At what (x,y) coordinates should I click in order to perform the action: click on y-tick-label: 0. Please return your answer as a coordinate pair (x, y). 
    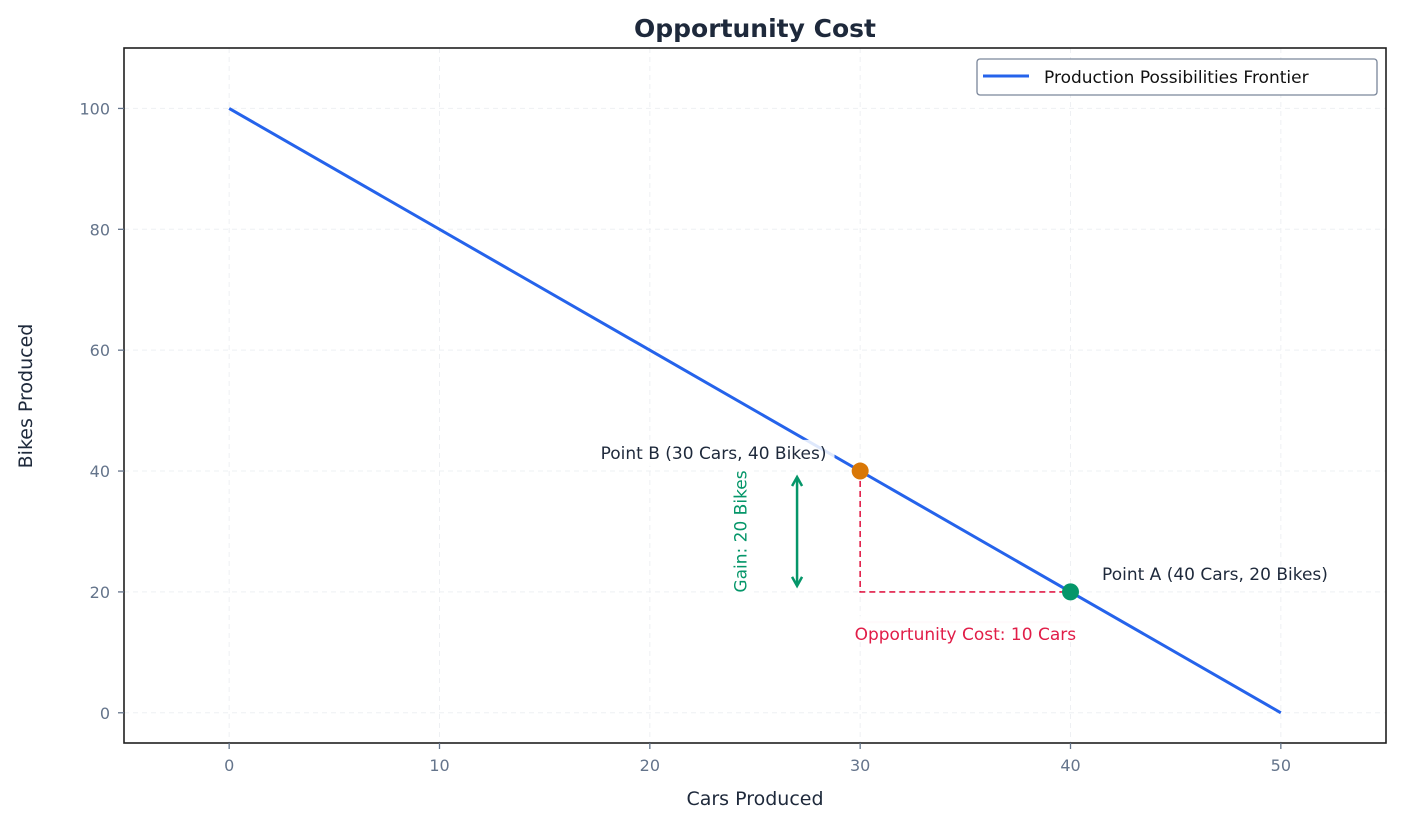
    Looking at the image, I should click on (105, 713).